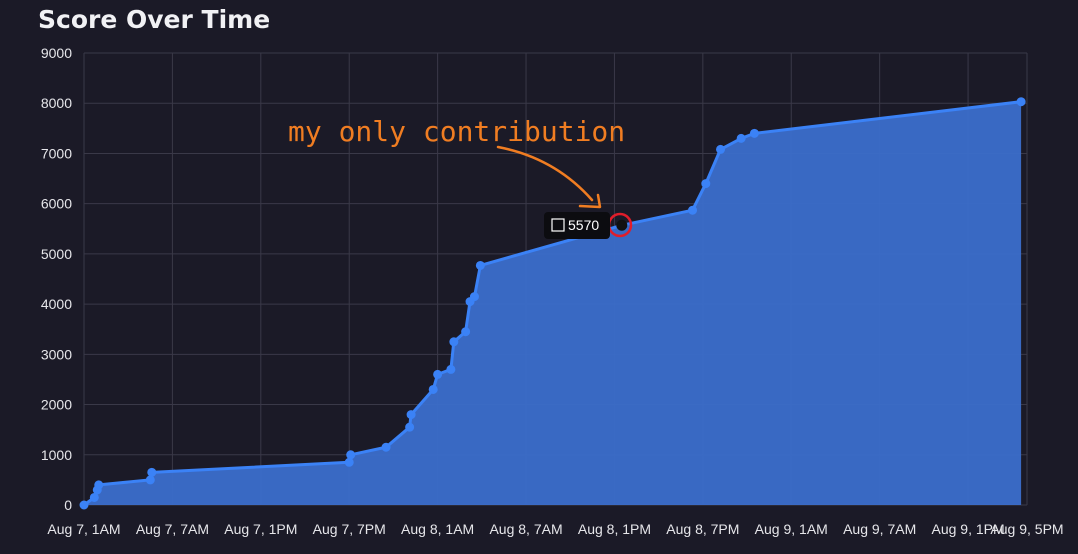 The height and width of the screenshot is (554, 1078). Describe the element at coordinates (56, 405) in the screenshot. I see `y-tick-label: 2000` at that location.